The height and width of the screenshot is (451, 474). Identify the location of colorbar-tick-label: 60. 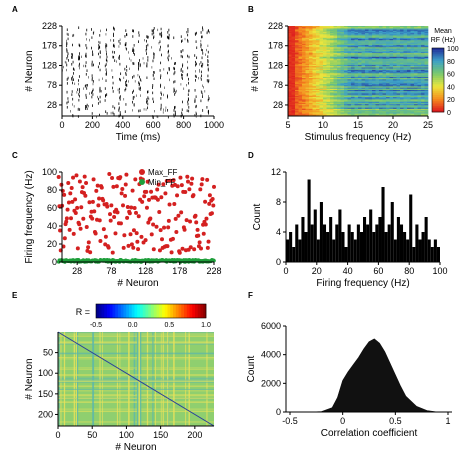
(451, 75).